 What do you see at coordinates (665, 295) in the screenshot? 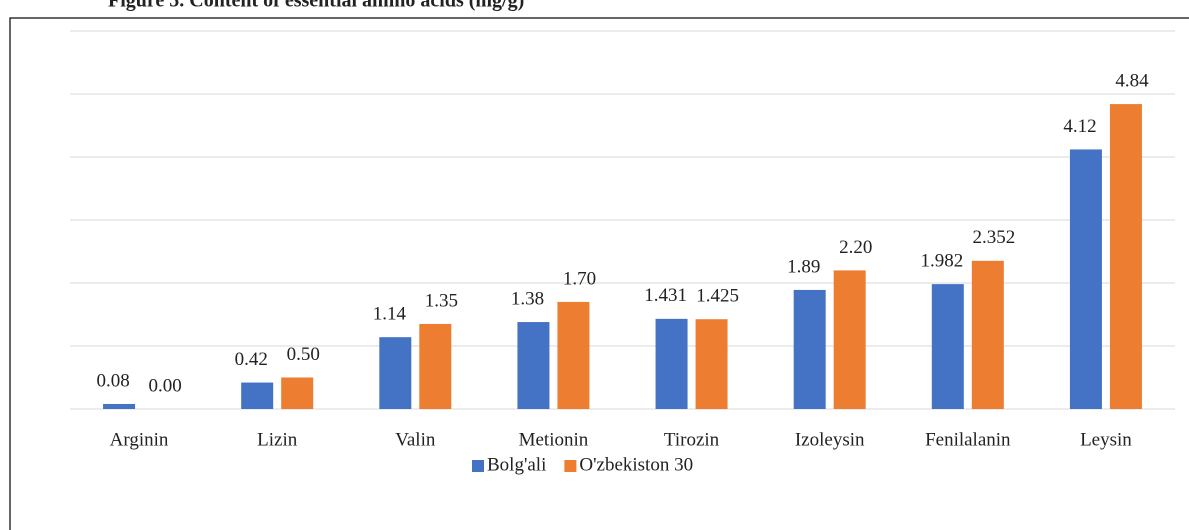
I see `data-label: 1.431` at bounding box center [665, 295].